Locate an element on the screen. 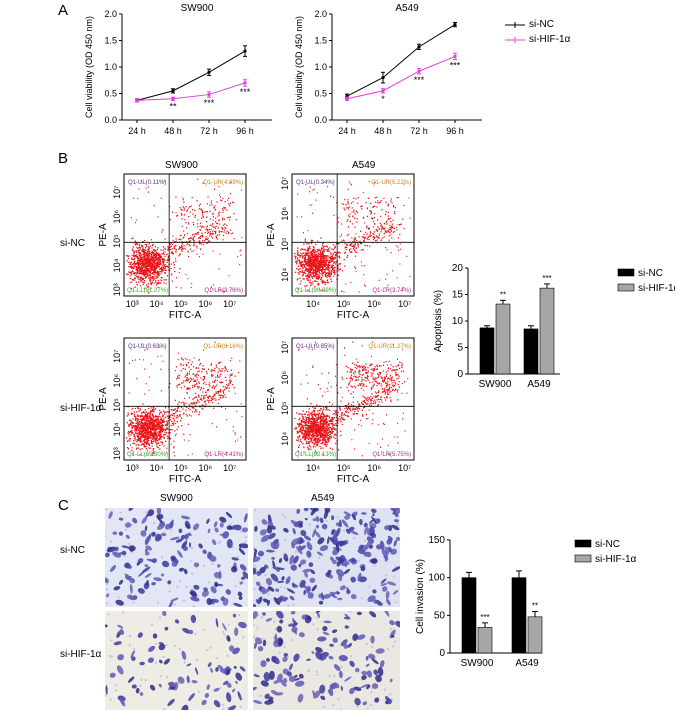  x-axis-label: FITC-A is located at coordinates (353, 479).